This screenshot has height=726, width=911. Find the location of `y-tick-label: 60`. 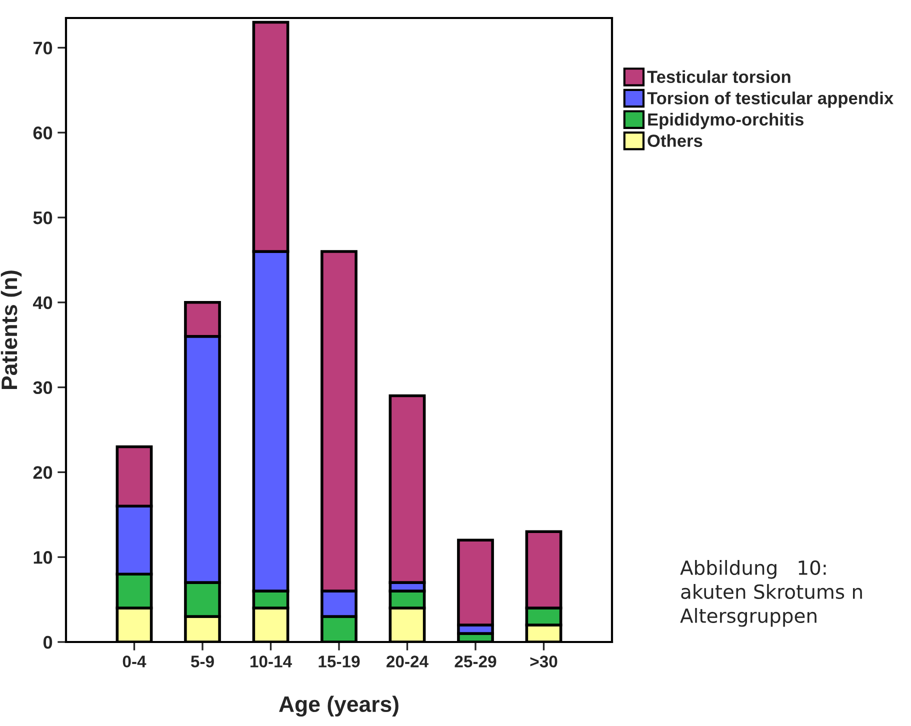

y-tick-label: 60 is located at coordinates (42, 133).